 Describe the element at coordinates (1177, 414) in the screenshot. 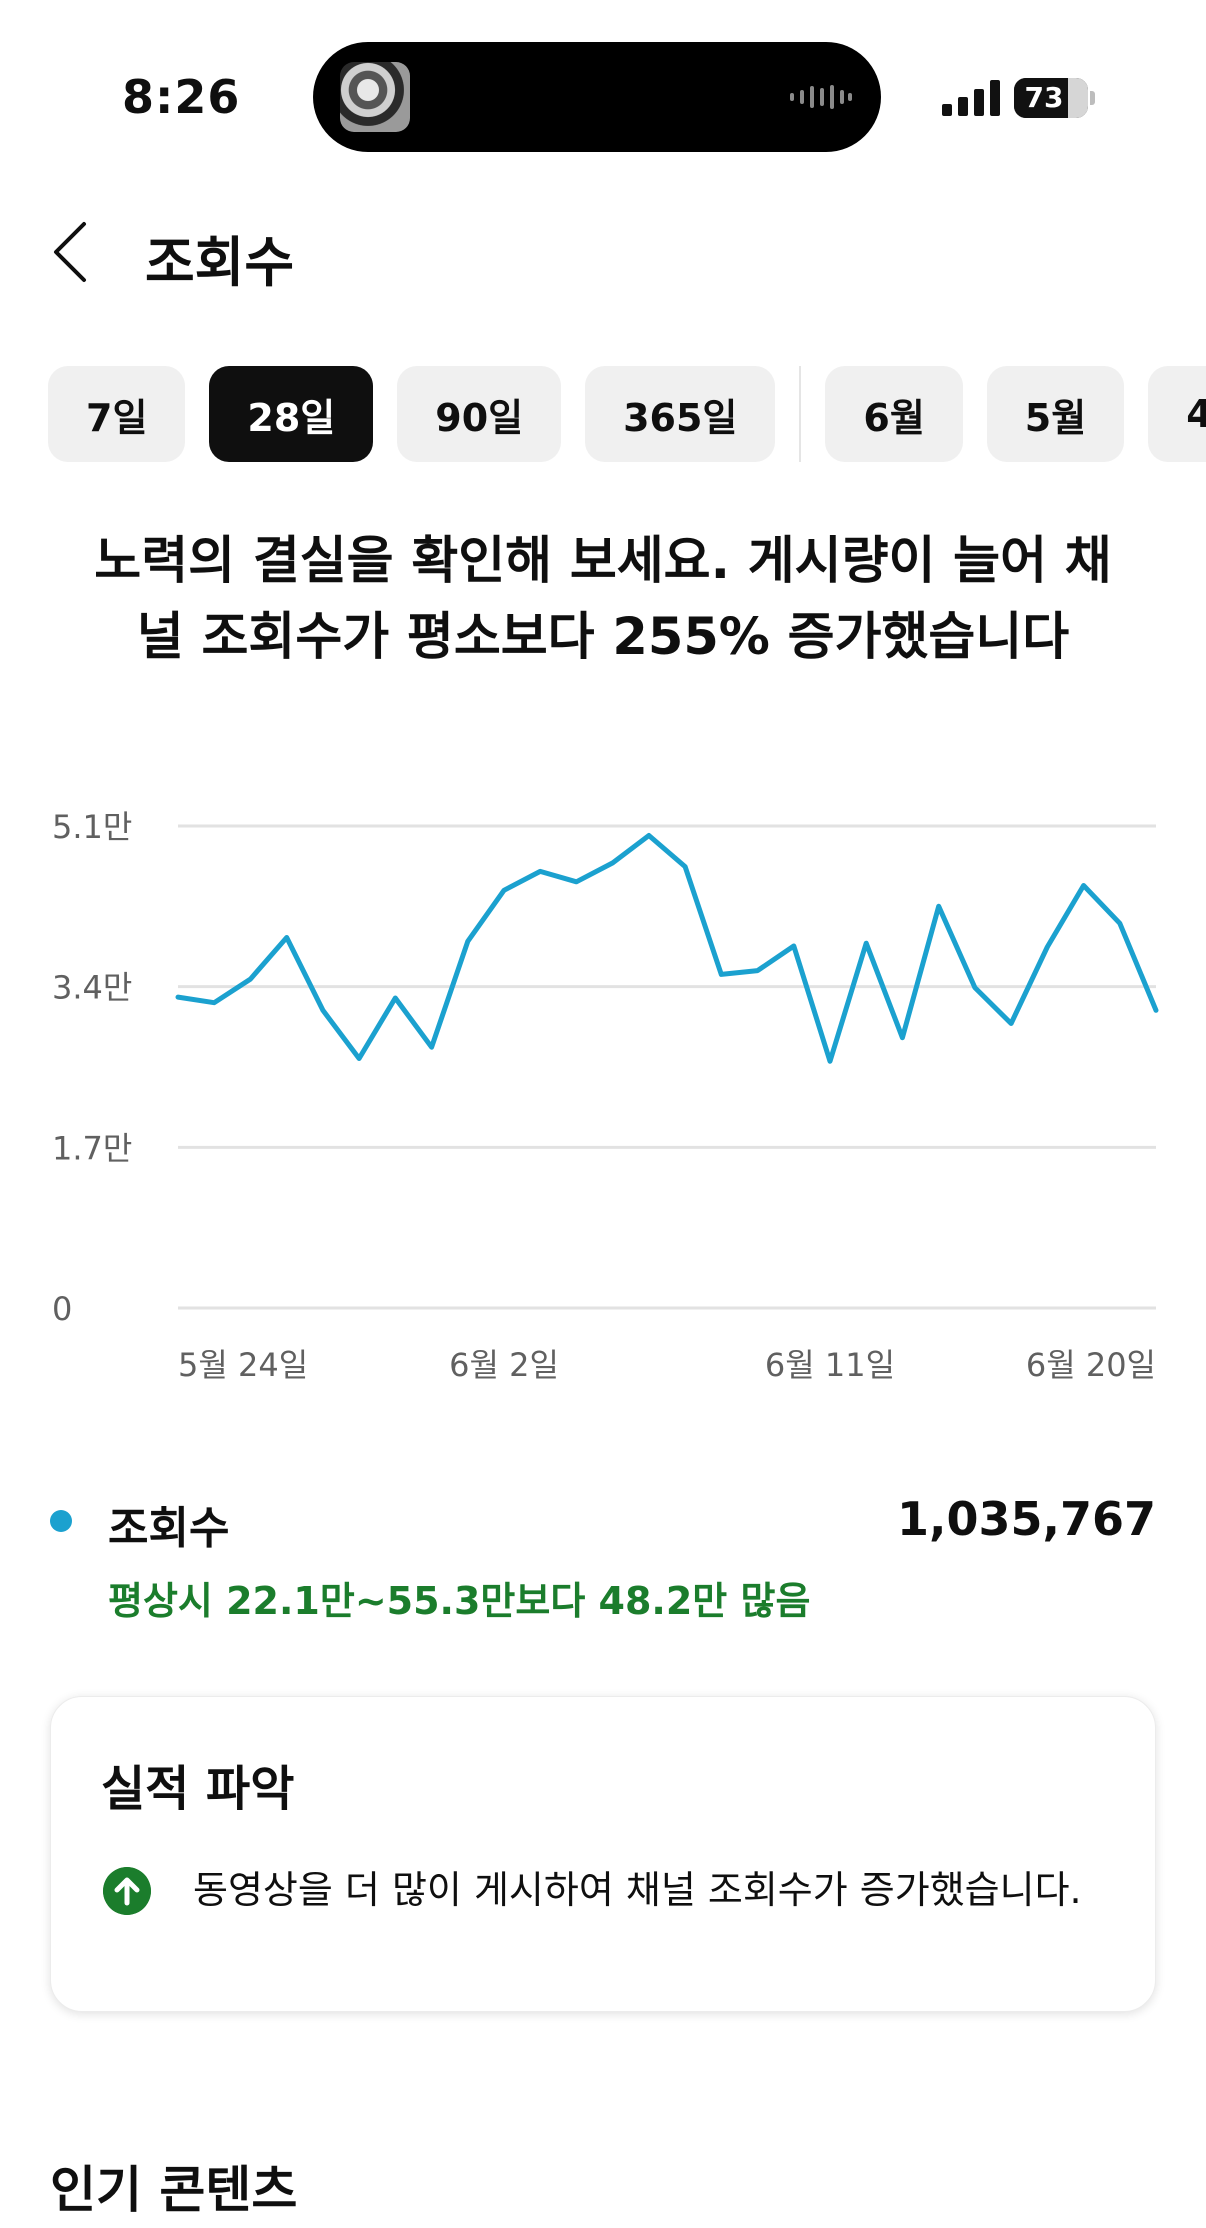

I see `chip-april: 4` at that location.